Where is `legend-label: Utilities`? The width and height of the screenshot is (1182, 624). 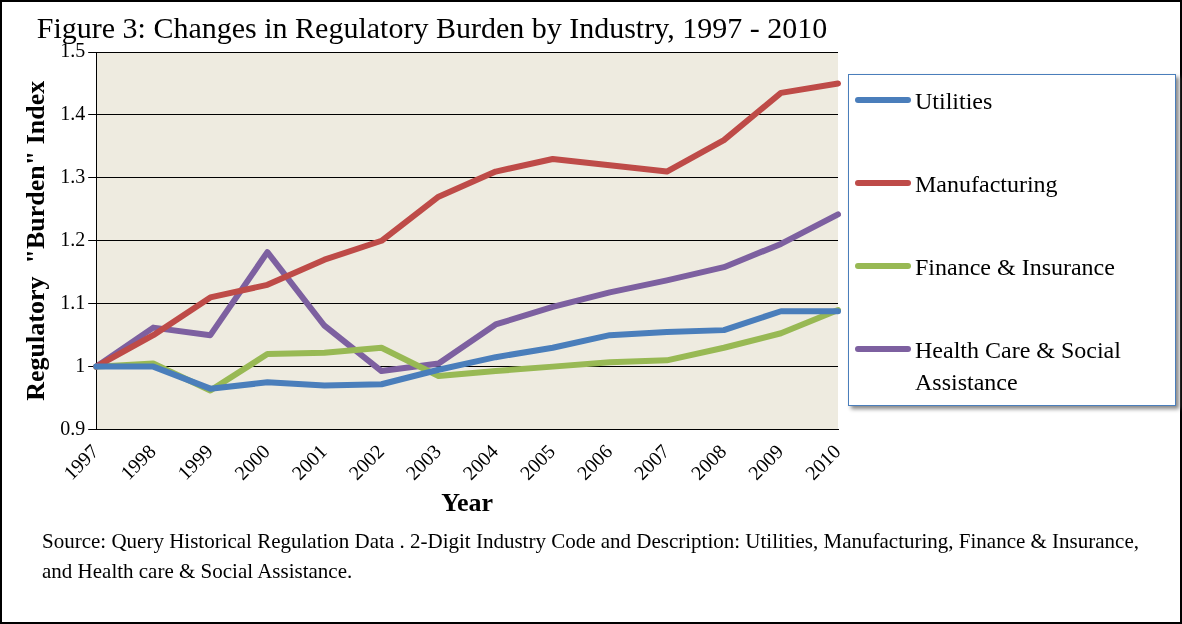 legend-label: Utilities is located at coordinates (954, 101).